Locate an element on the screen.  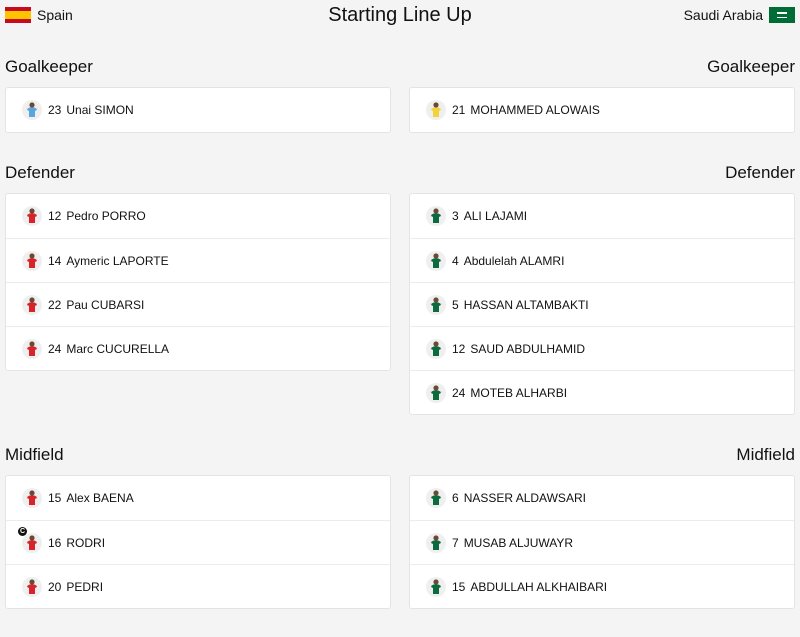
home-team: Spain is located at coordinates (39, 15).